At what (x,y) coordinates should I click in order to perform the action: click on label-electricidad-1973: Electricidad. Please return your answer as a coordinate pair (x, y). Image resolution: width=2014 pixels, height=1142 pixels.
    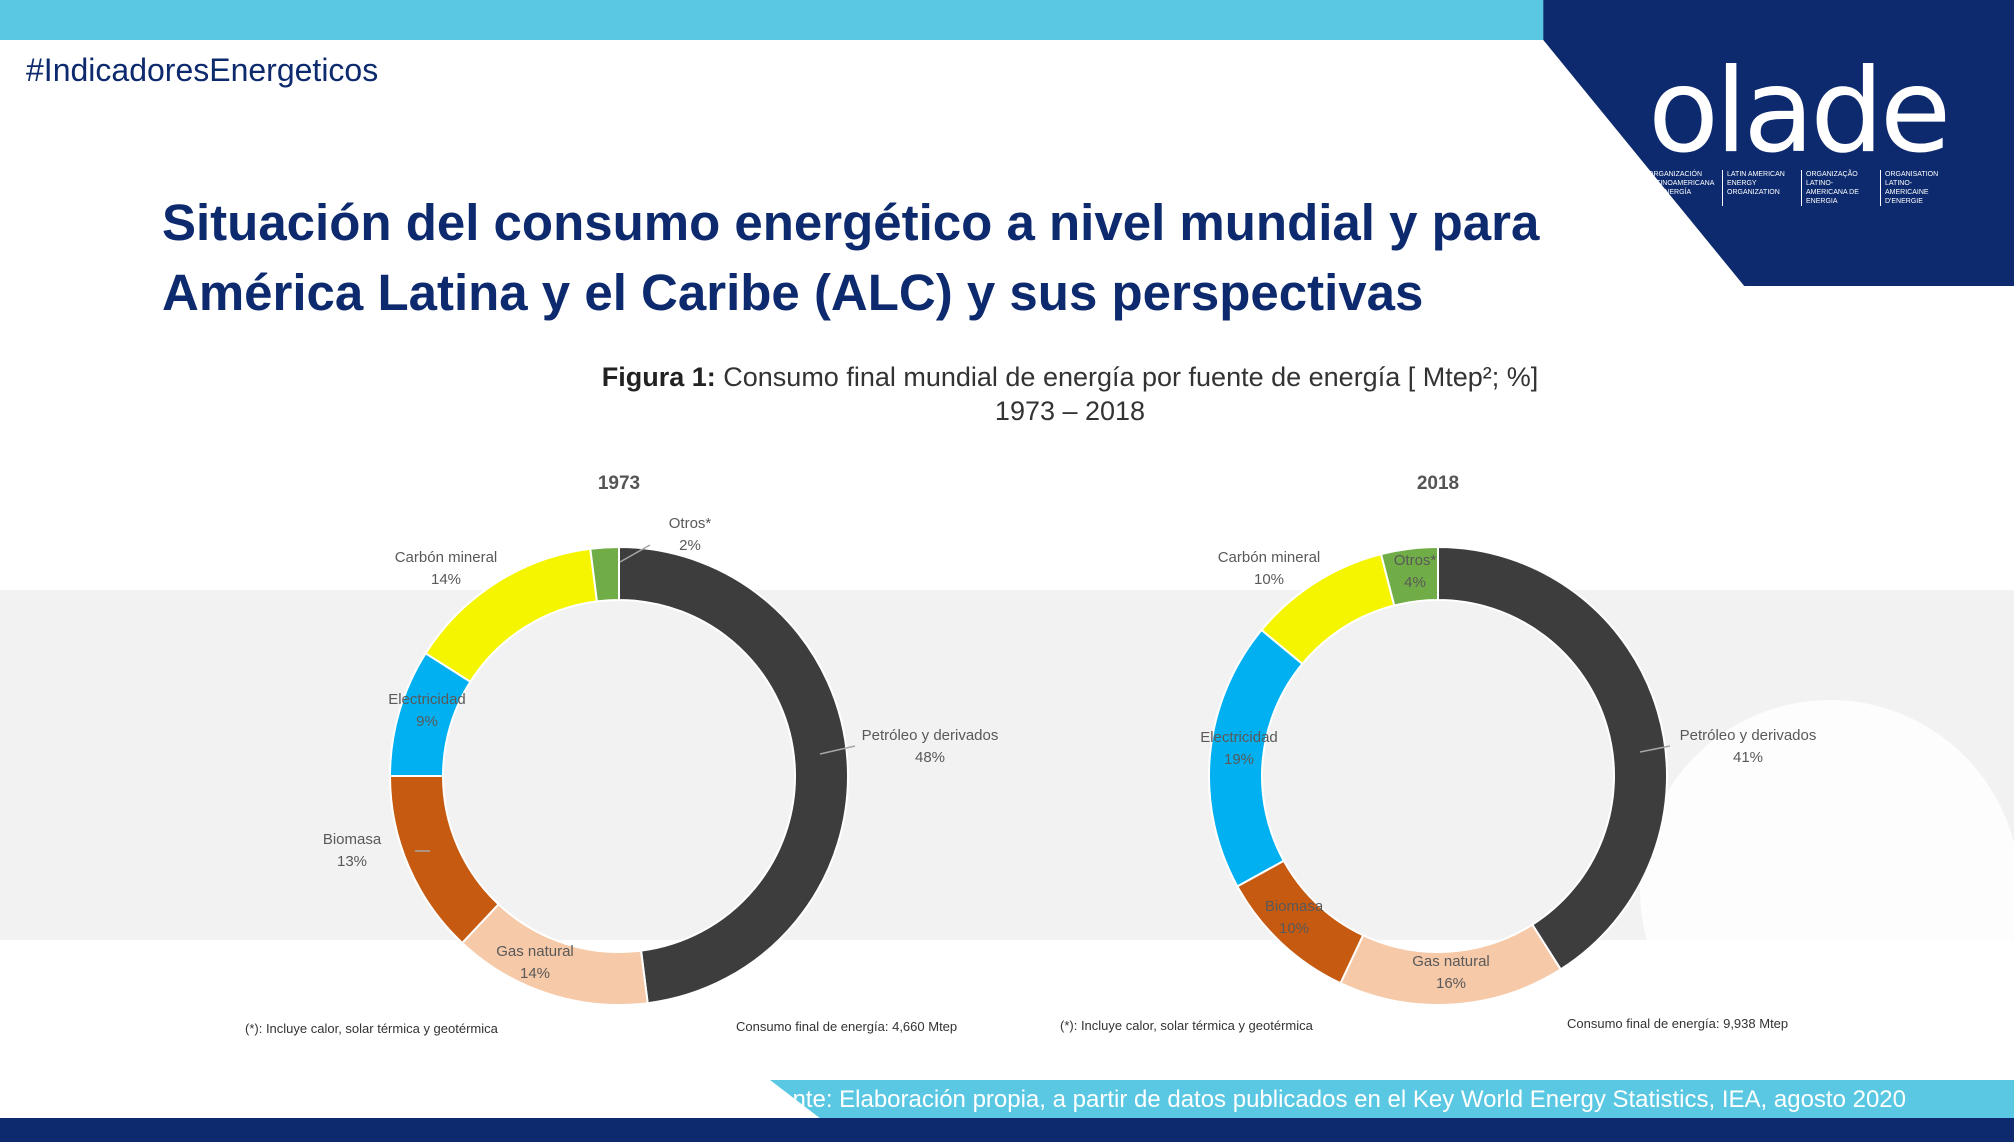
    Looking at the image, I should click on (427, 699).